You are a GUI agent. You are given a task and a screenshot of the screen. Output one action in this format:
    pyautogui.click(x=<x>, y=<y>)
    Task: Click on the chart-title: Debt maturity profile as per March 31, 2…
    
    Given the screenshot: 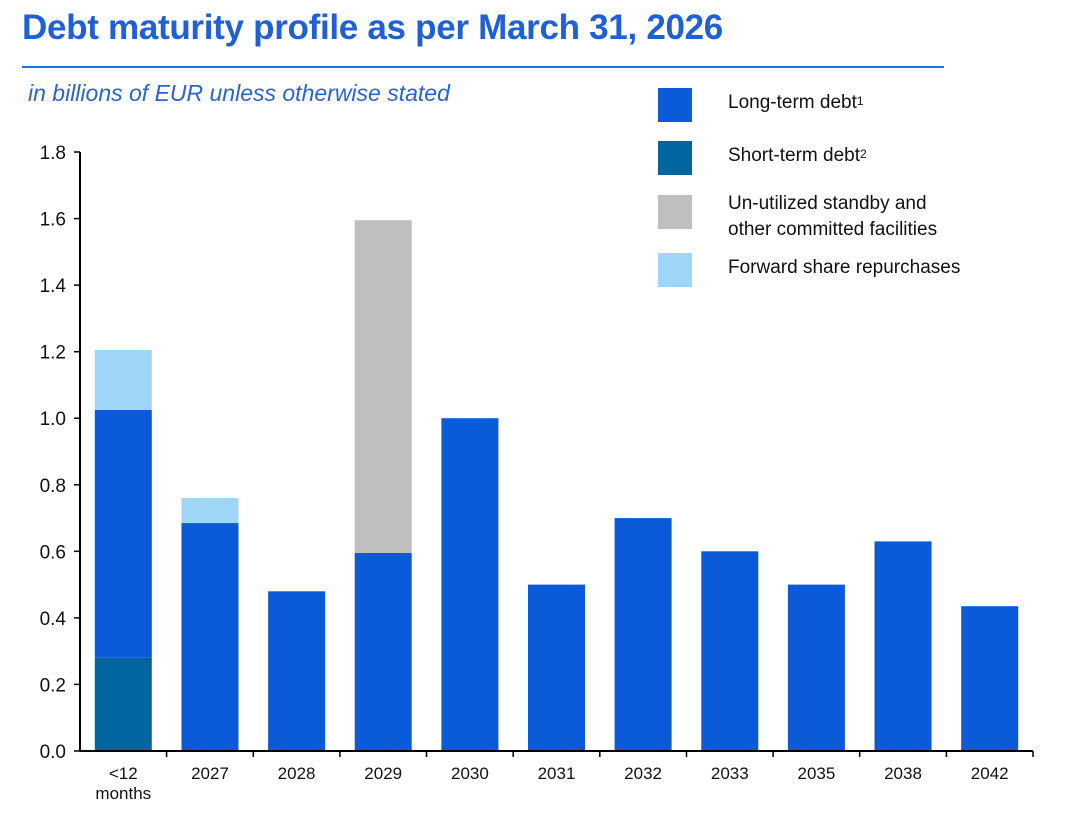 What is the action you would take?
    pyautogui.click(x=372, y=27)
    